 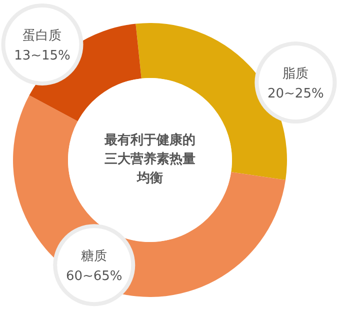 What do you see at coordinates (94, 276) in the screenshot?
I see `text: 60~65%` at bounding box center [94, 276].